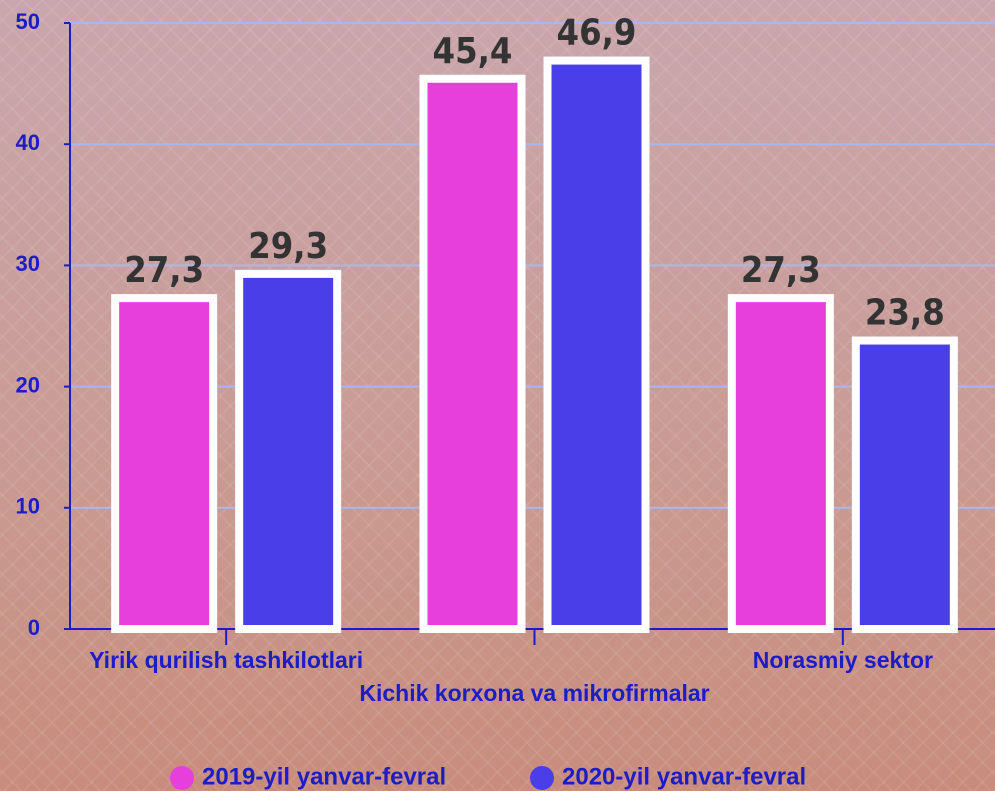 This screenshot has height=791, width=995. Describe the element at coordinates (28, 384) in the screenshot. I see `y-tick-label: 20` at that location.